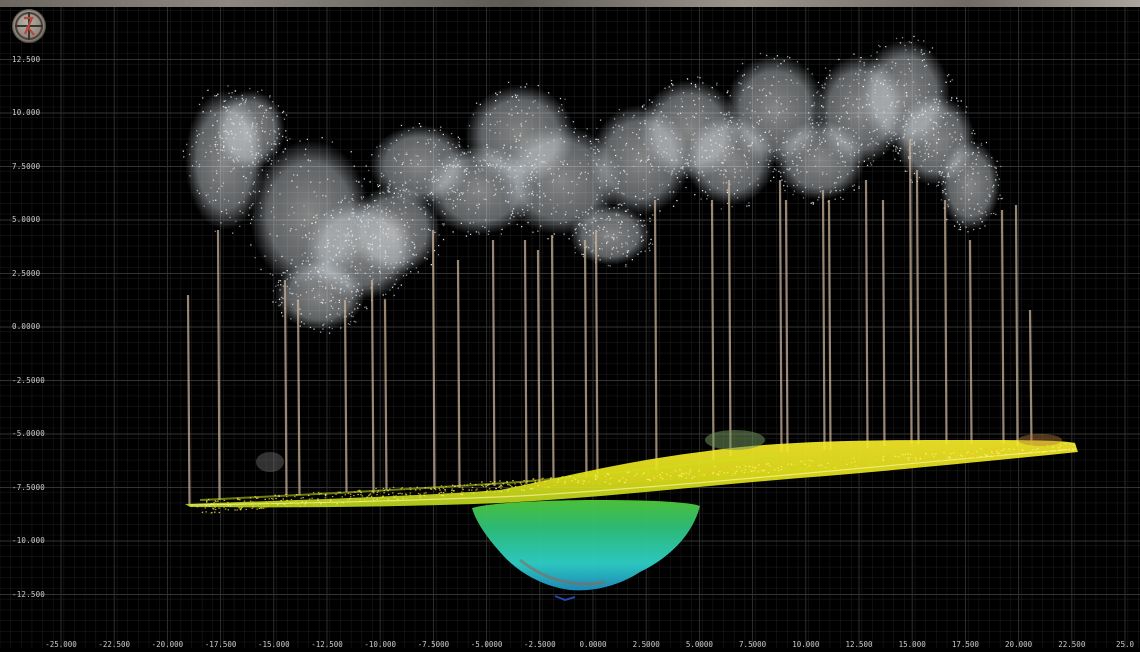 Image resolution: width=1140 pixels, height=652 pixels. Describe the element at coordinates (646, 644) in the screenshot. I see `x-axis-tick-label: 2.5000` at that location.